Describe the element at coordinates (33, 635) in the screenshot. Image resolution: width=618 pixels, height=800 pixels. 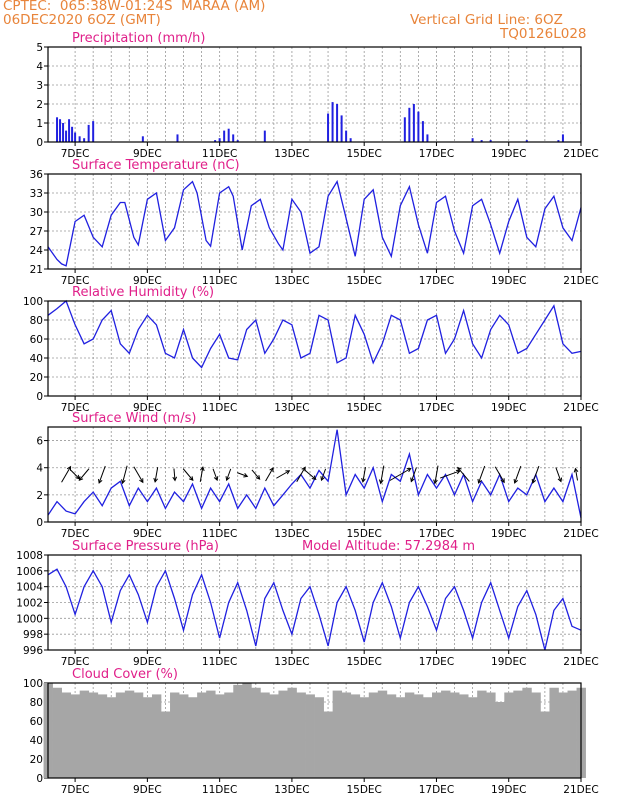
I see `y-tick-label: 998` at that location.